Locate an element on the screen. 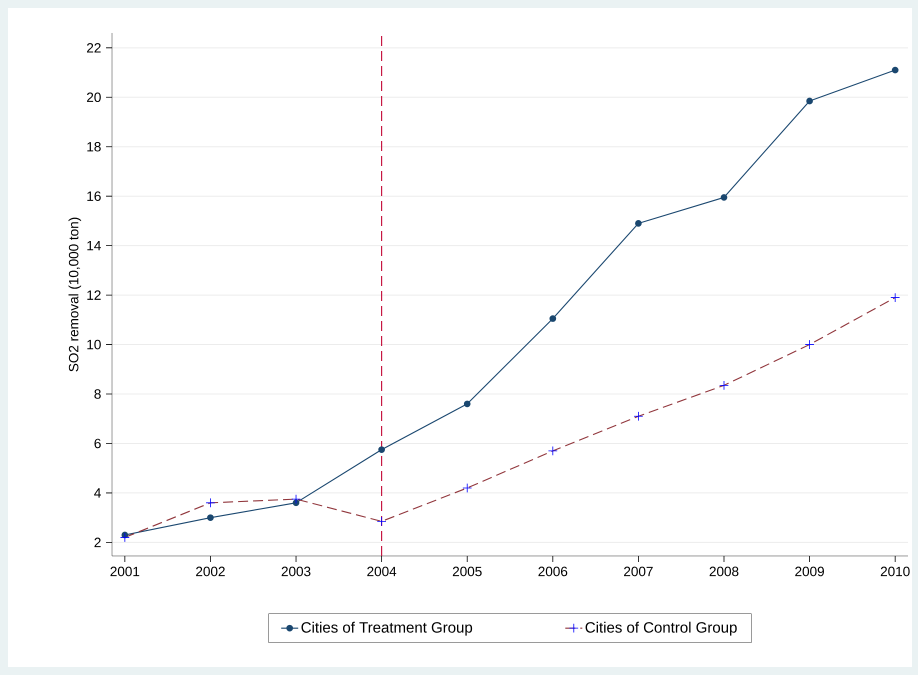  y-tick-label: 4 is located at coordinates (97, 493).